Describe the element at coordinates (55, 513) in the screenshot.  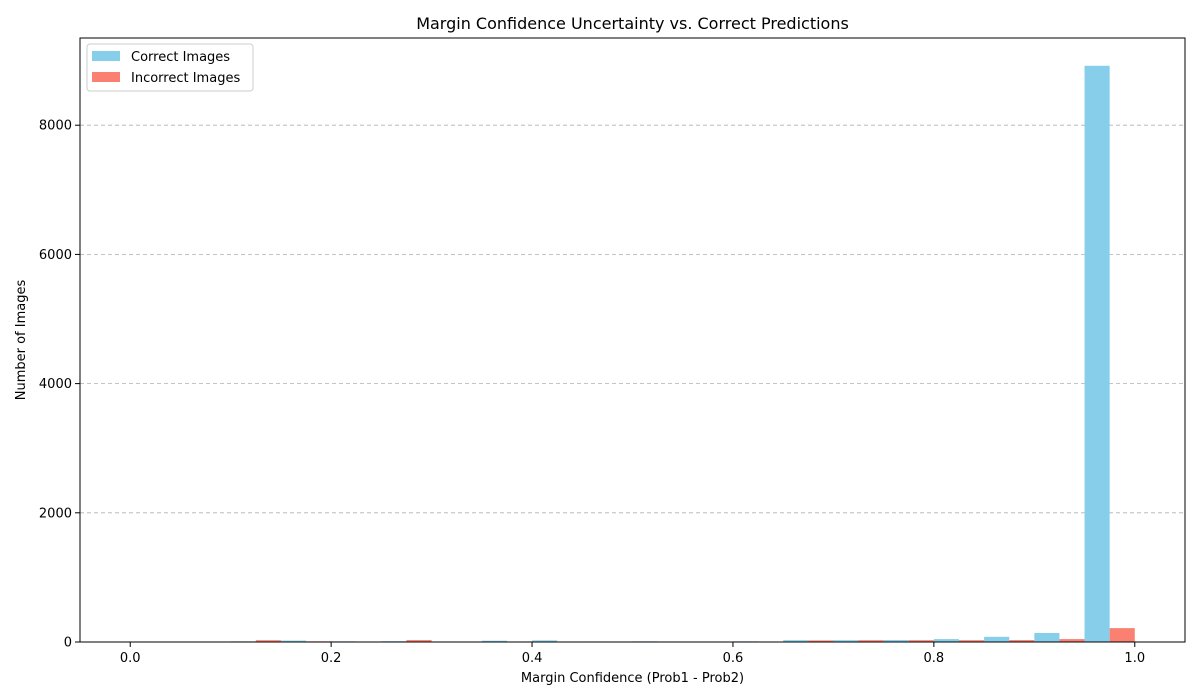
I see `y-tick-label: 2000` at that location.